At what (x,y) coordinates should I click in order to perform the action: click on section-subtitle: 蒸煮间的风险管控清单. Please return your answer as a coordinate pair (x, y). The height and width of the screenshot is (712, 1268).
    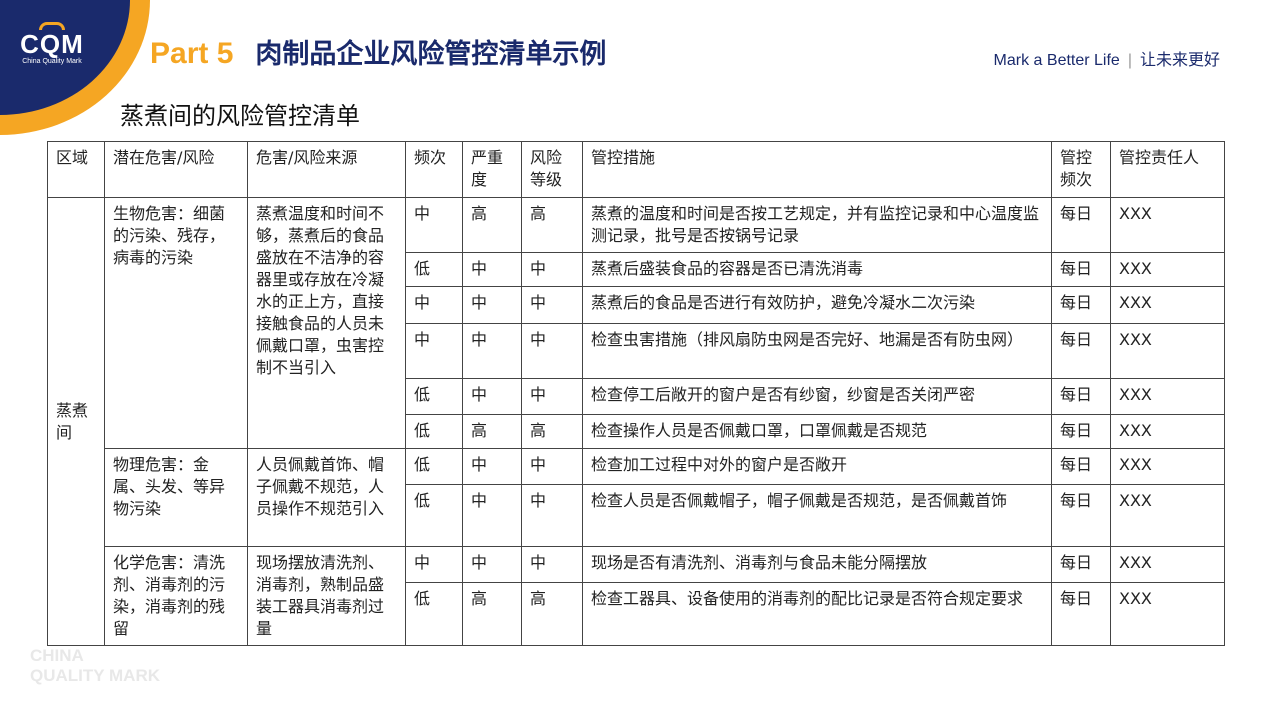
    Looking at the image, I should click on (240, 116).